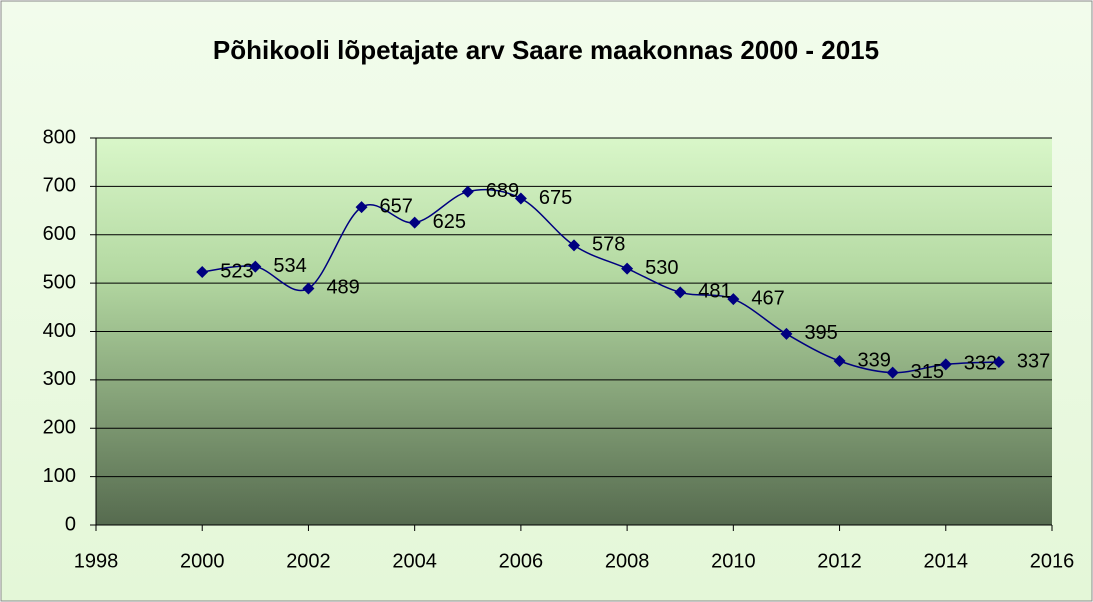 This screenshot has height=602, width=1093. Describe the element at coordinates (236, 271) in the screenshot. I see `data-label: 523` at that location.